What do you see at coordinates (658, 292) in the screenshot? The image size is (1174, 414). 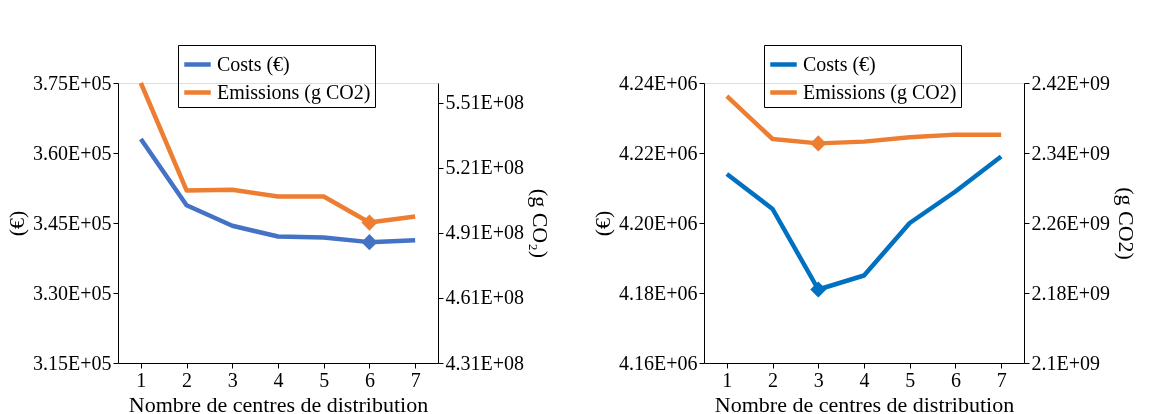 I see `y-tick-label: 4.18E+06` at bounding box center [658, 292].